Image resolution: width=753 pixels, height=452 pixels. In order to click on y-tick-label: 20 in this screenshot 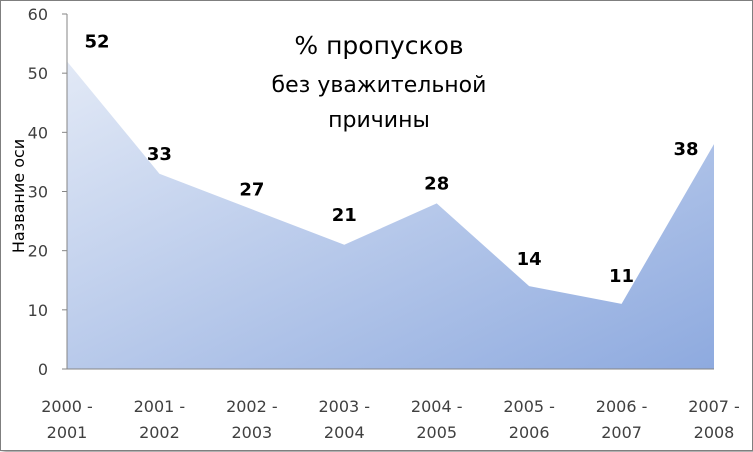, I will do `click(38, 251)`.